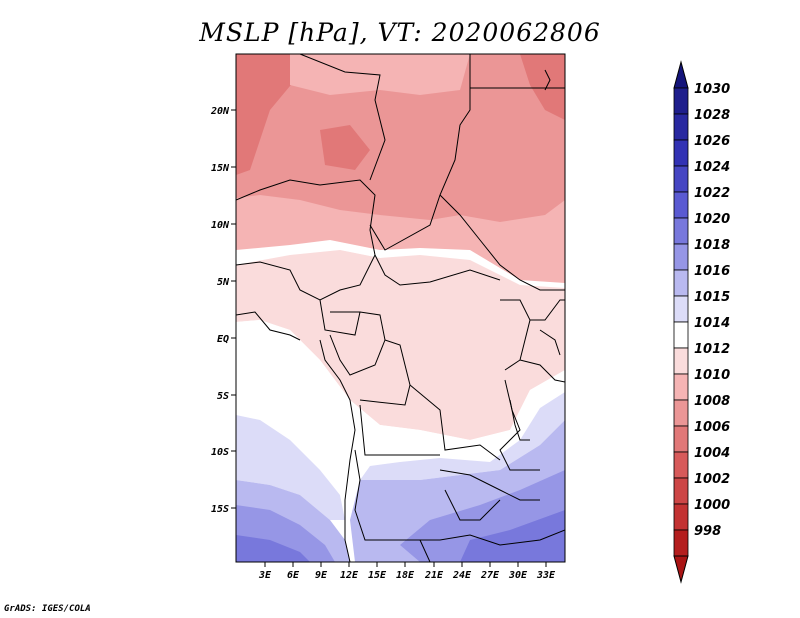  I want to click on lat-label: 15N, so click(220, 168).